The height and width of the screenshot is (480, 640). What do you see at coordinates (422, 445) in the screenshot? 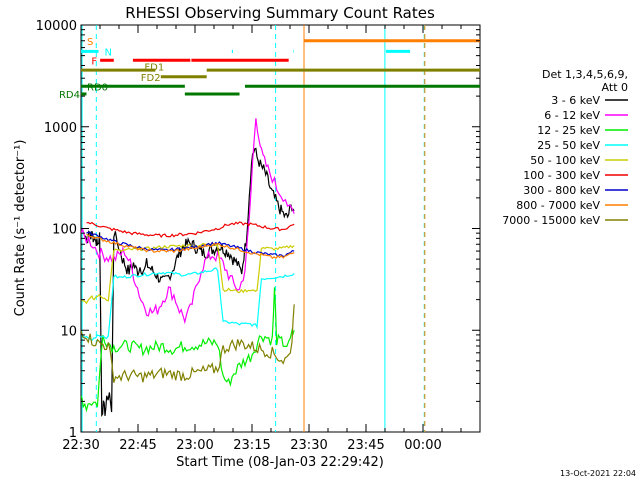
I see `x-tick-label: 00:00` at bounding box center [422, 445].